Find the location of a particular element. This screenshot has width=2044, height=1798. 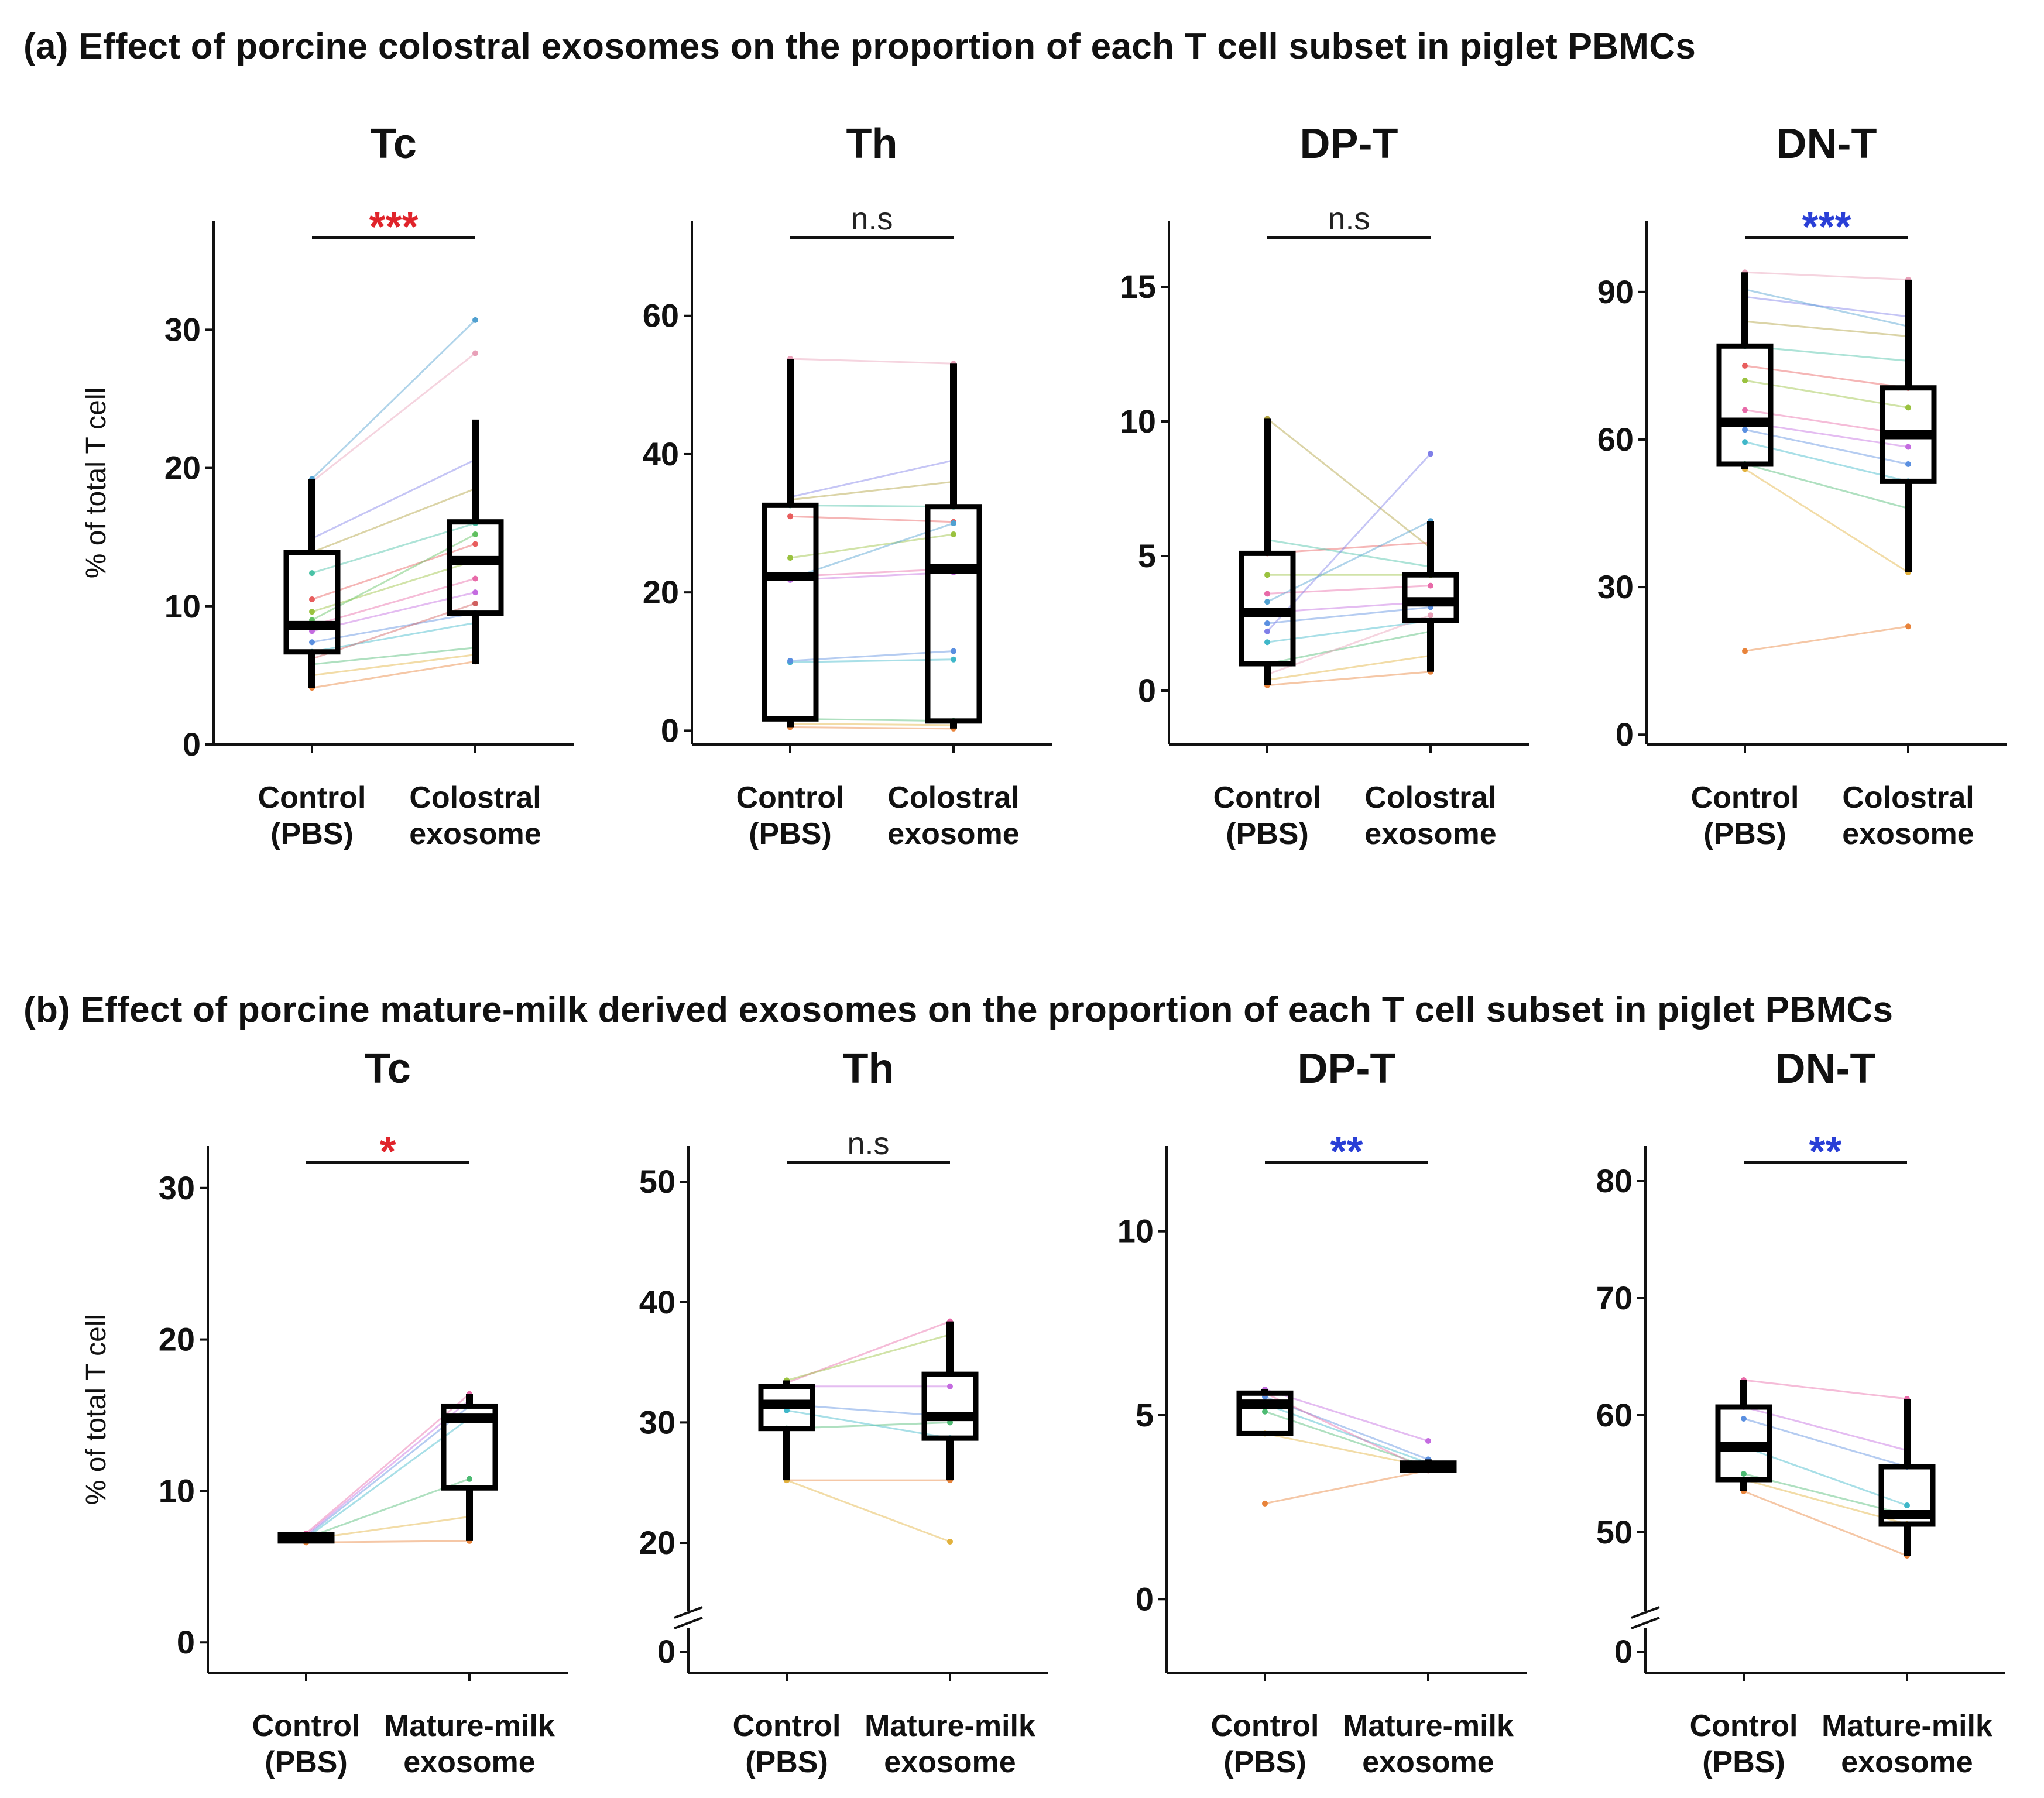

y-tick-label: 30 is located at coordinates (177, 1188).